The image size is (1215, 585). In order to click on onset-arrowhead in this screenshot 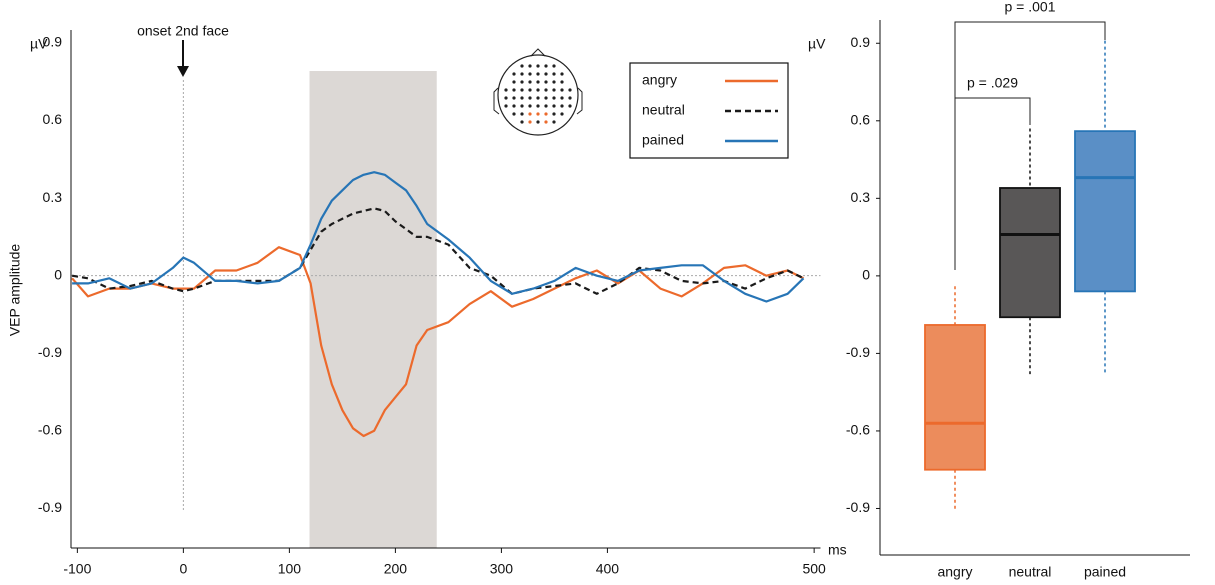, I will do `click(183, 71)`.